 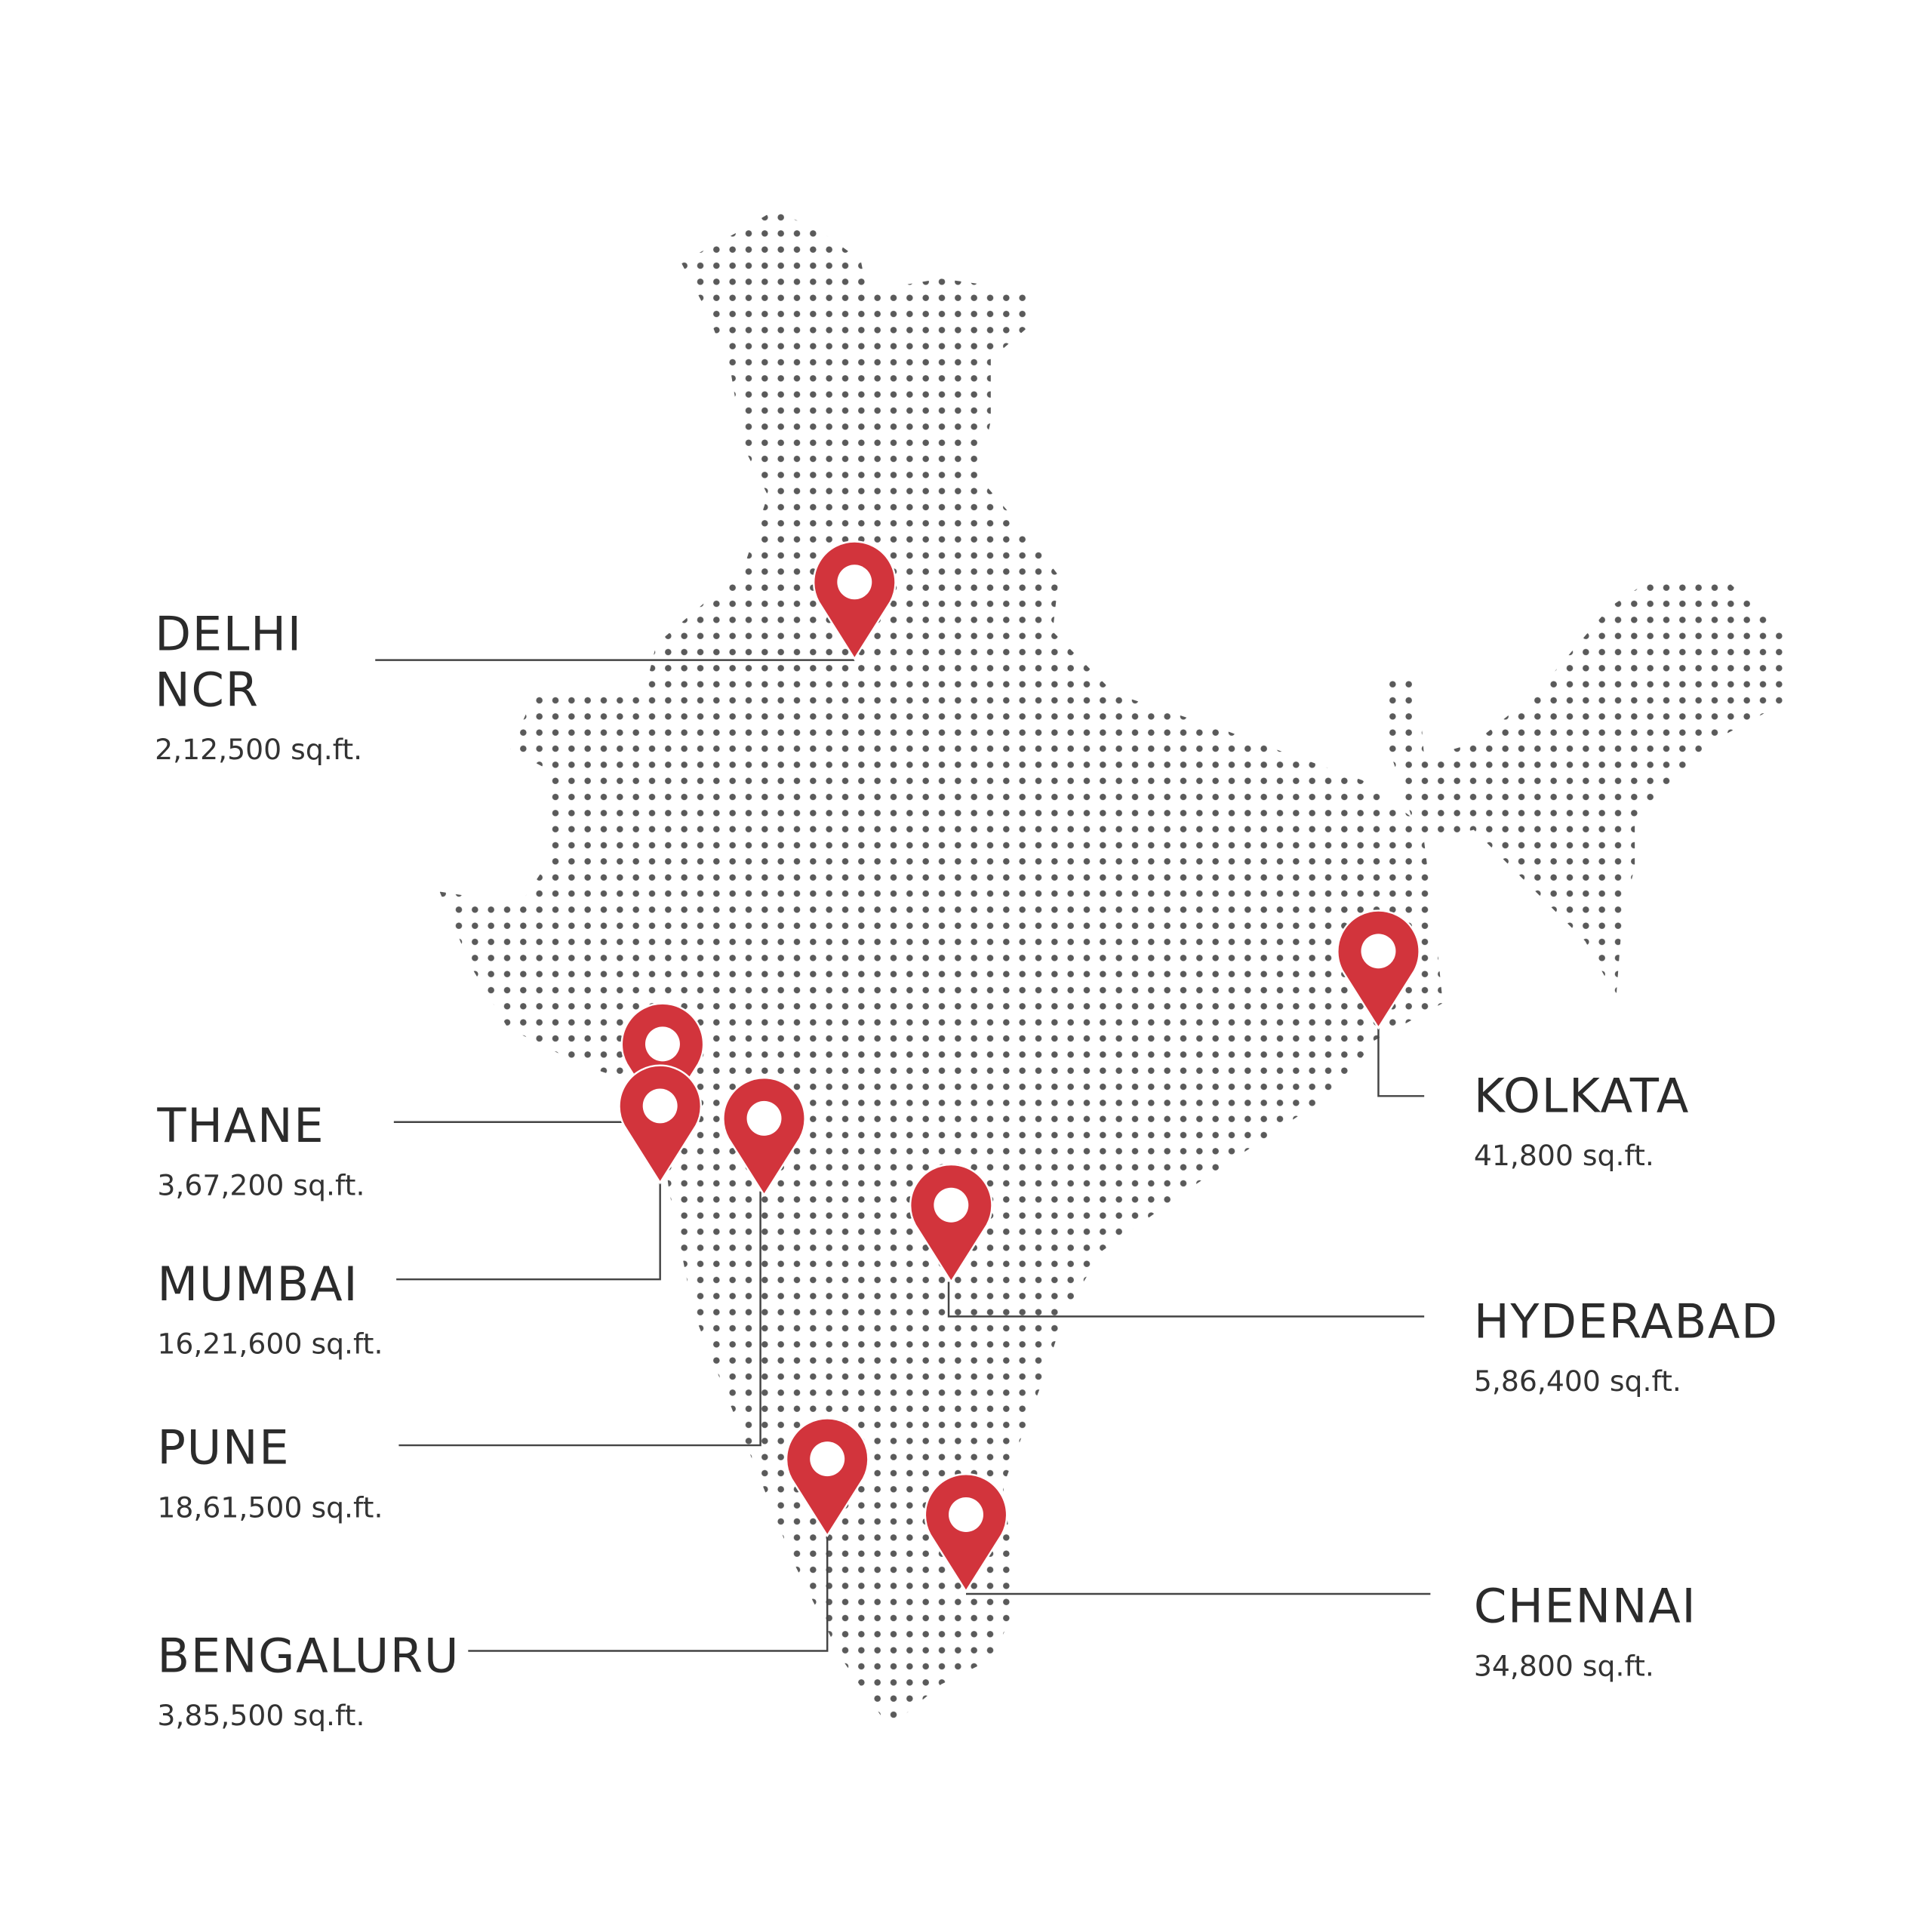 I want to click on location-area: 16,21,600 sq.ft., so click(x=270, y=1344).